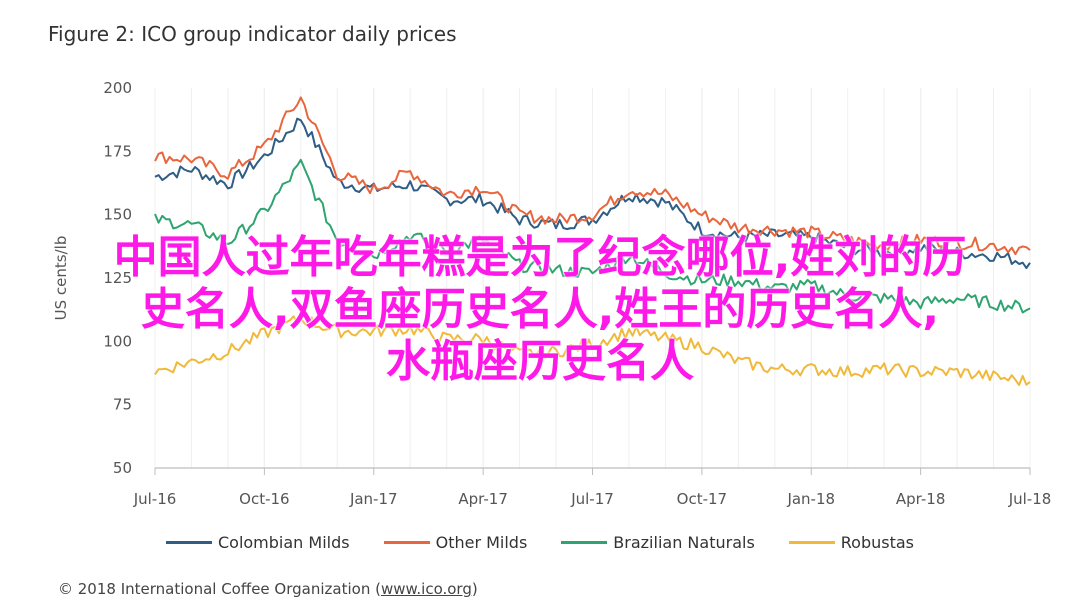 This screenshot has width=1080, height=609. What do you see at coordinates (122, 468) in the screenshot?
I see `y-tick-label: 50` at bounding box center [122, 468].